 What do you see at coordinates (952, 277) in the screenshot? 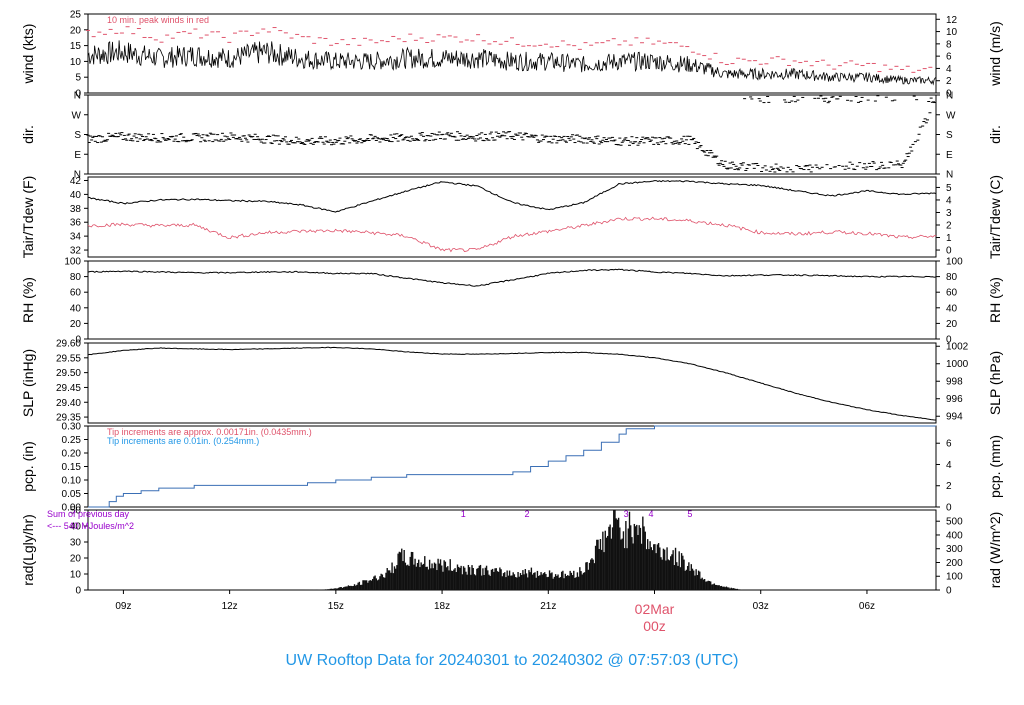
I see `right-tick-label: 80` at bounding box center [952, 277].